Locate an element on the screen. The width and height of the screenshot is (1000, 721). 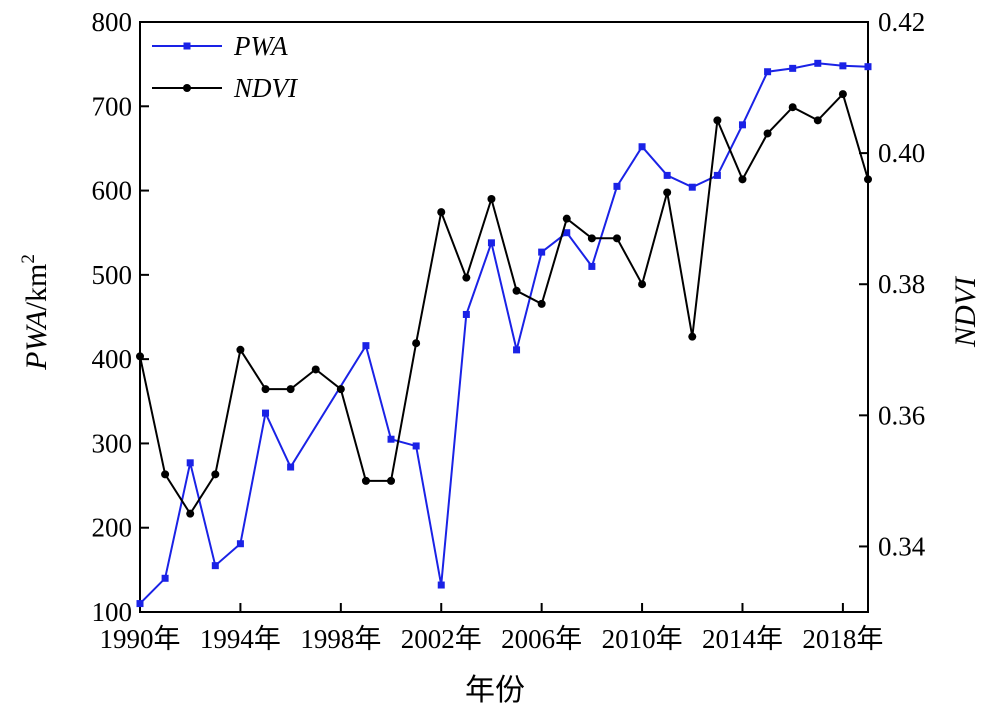
y-left-tick-label: 200 is located at coordinates (112, 528).